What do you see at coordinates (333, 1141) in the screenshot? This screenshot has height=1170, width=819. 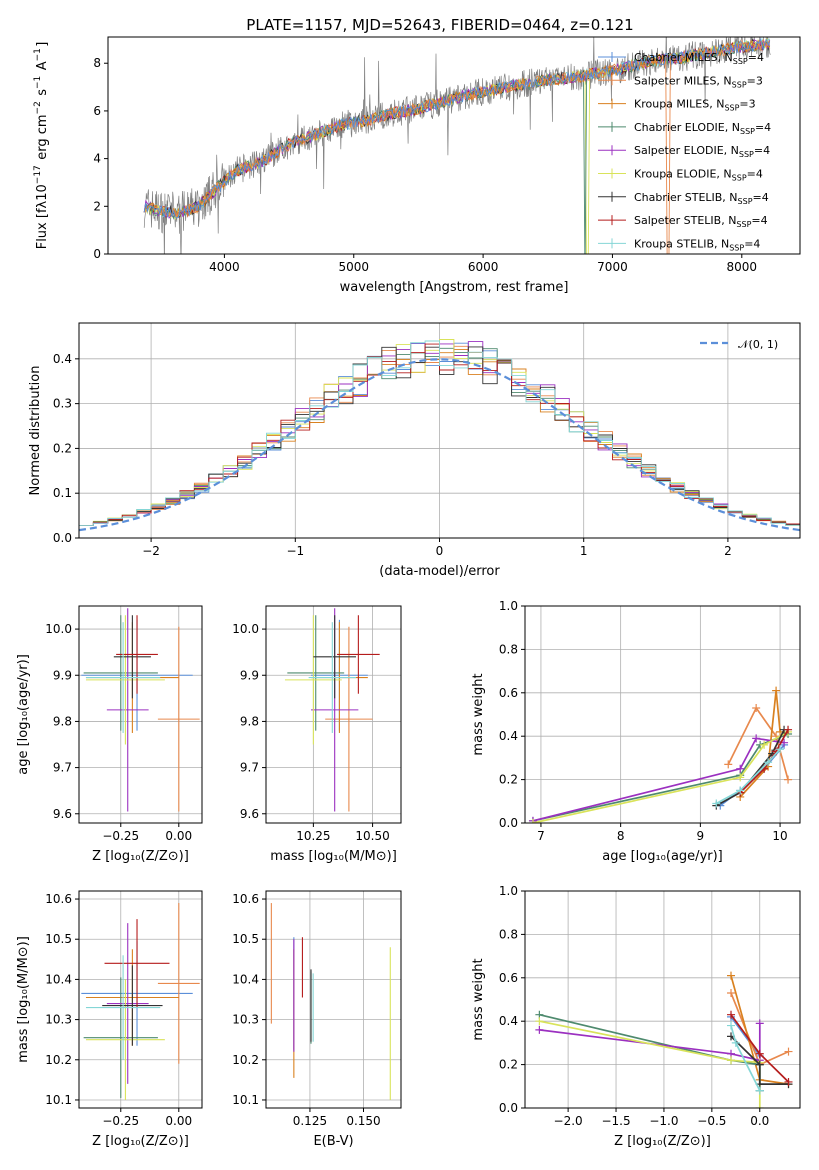 I see `x-axis-label: E(B-V)` at bounding box center [333, 1141].